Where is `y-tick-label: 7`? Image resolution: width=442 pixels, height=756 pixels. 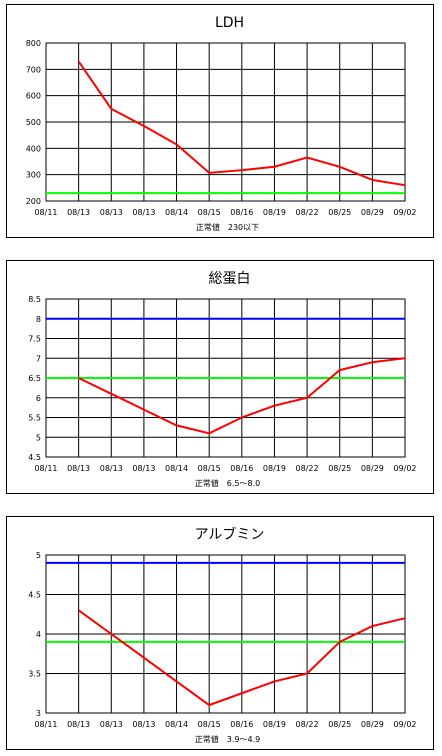
y-tick-label: 7 is located at coordinates (38, 358).